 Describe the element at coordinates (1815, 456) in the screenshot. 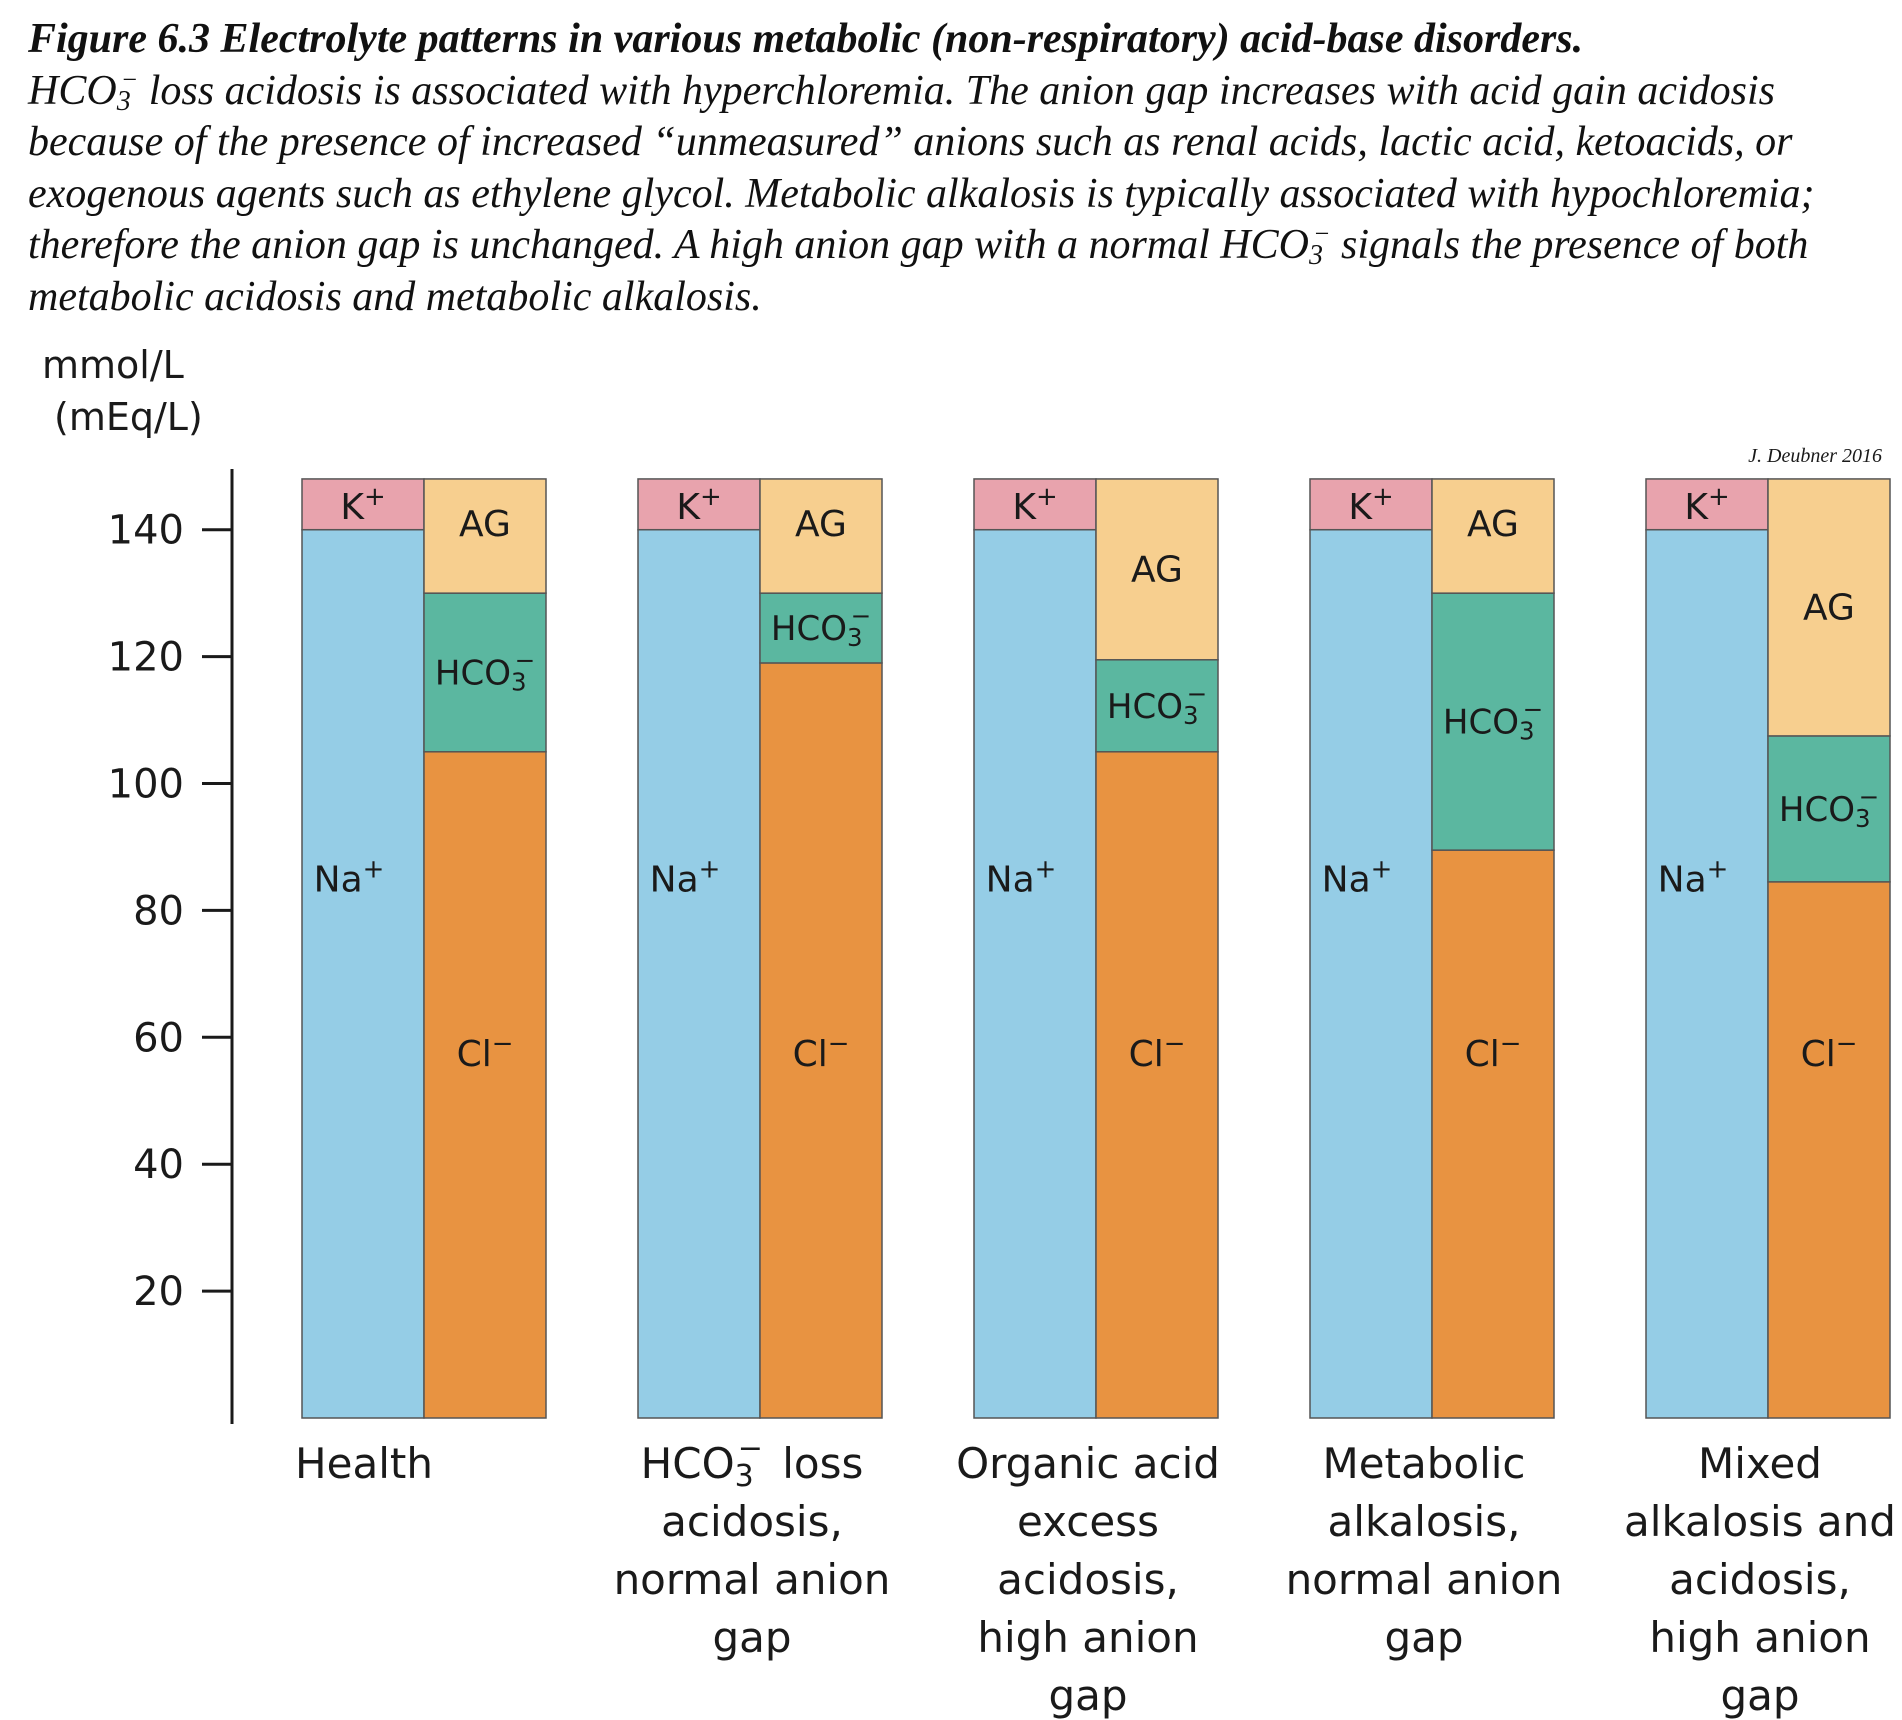

I see `author-credit: J. Deubner 2016` at that location.